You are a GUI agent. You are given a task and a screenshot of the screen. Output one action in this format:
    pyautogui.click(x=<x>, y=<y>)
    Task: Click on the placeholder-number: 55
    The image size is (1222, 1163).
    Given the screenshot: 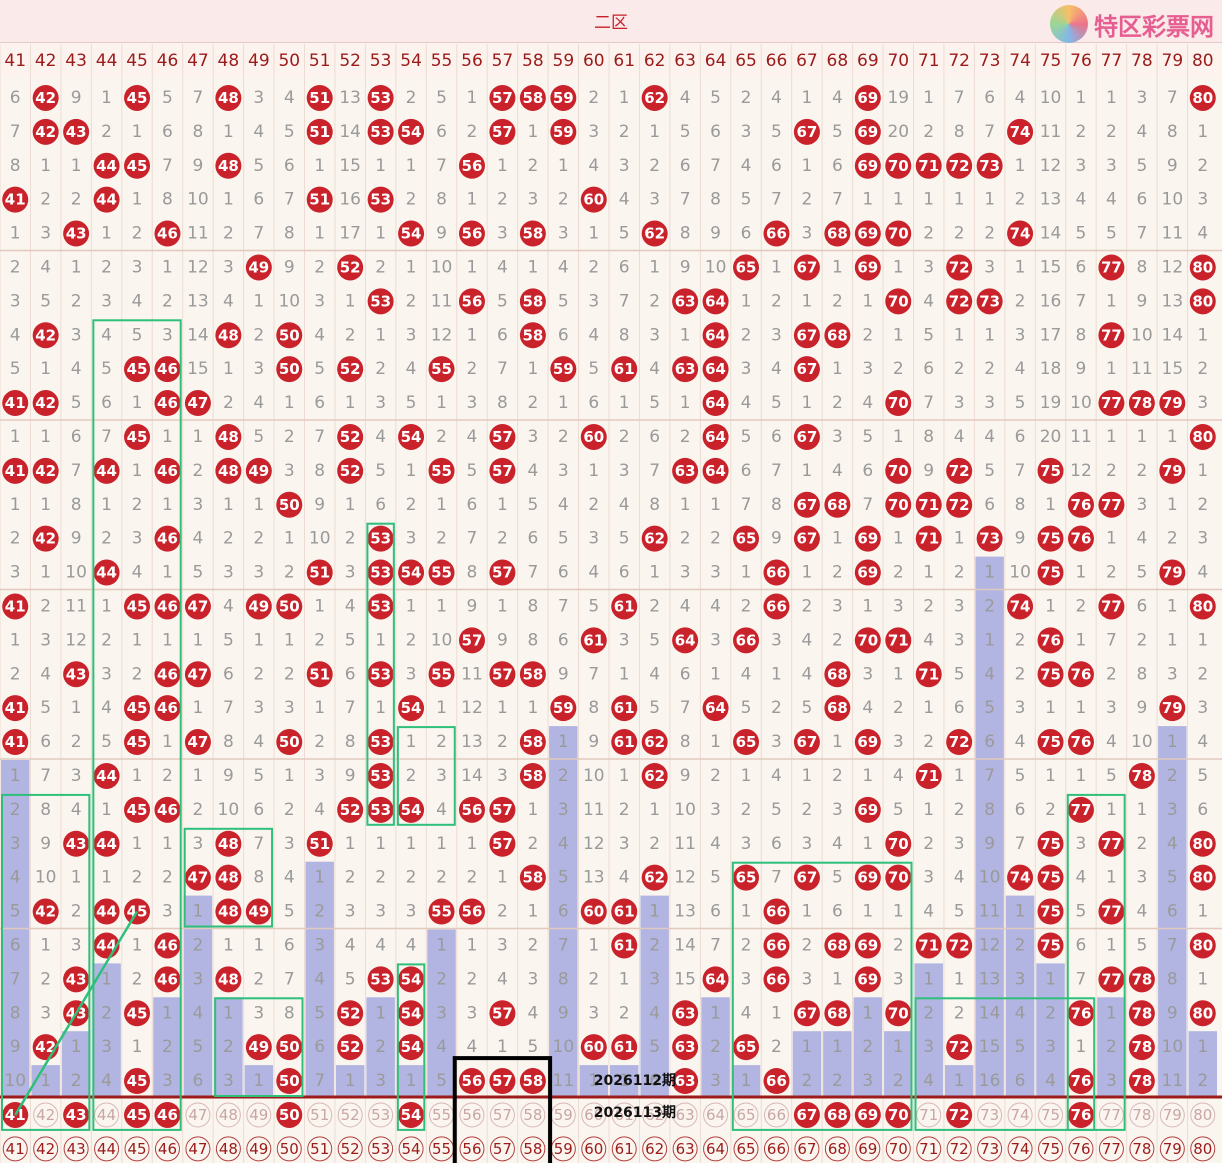 What is the action you would take?
    pyautogui.click(x=441, y=1149)
    